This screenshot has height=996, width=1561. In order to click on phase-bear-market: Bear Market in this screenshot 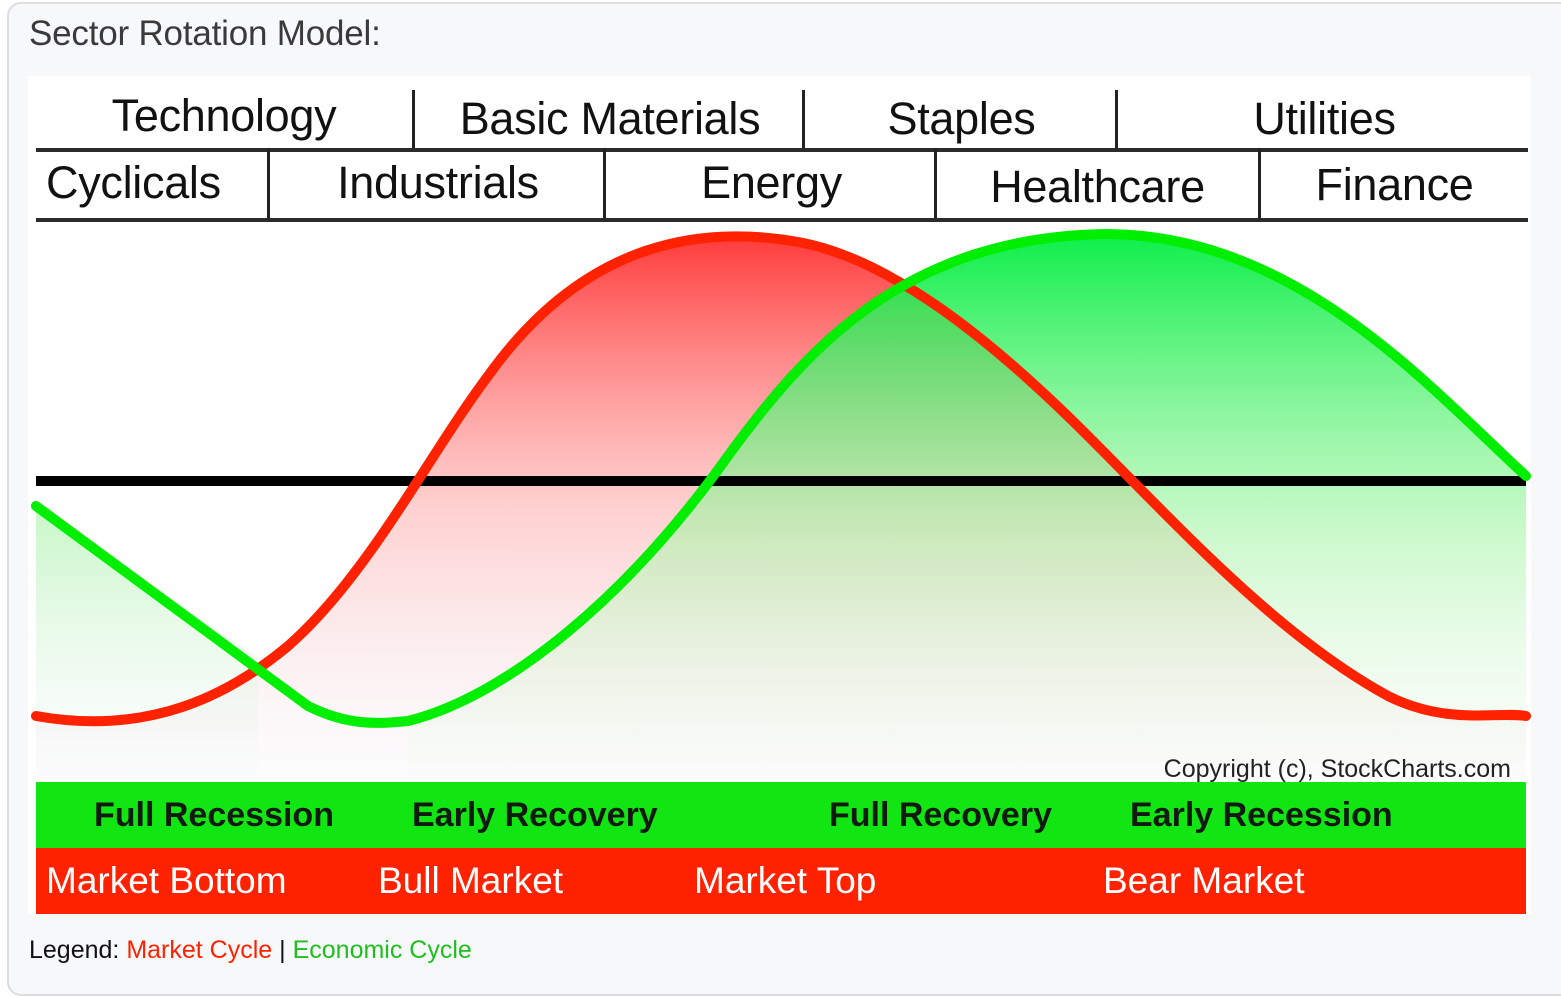, I will do `click(1204, 880)`.